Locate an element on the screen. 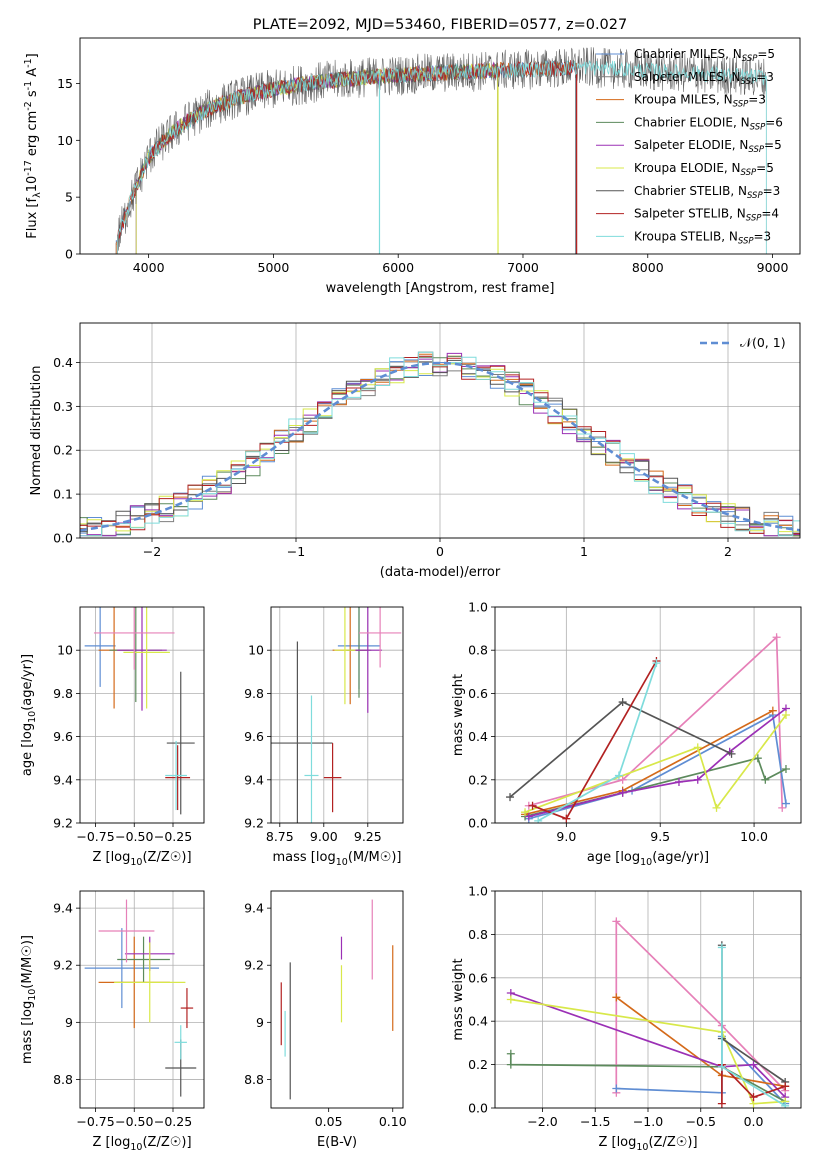 The image size is (819, 1170). legend-label: Kroupa STELIB, NSSP=3 is located at coordinates (702, 237).